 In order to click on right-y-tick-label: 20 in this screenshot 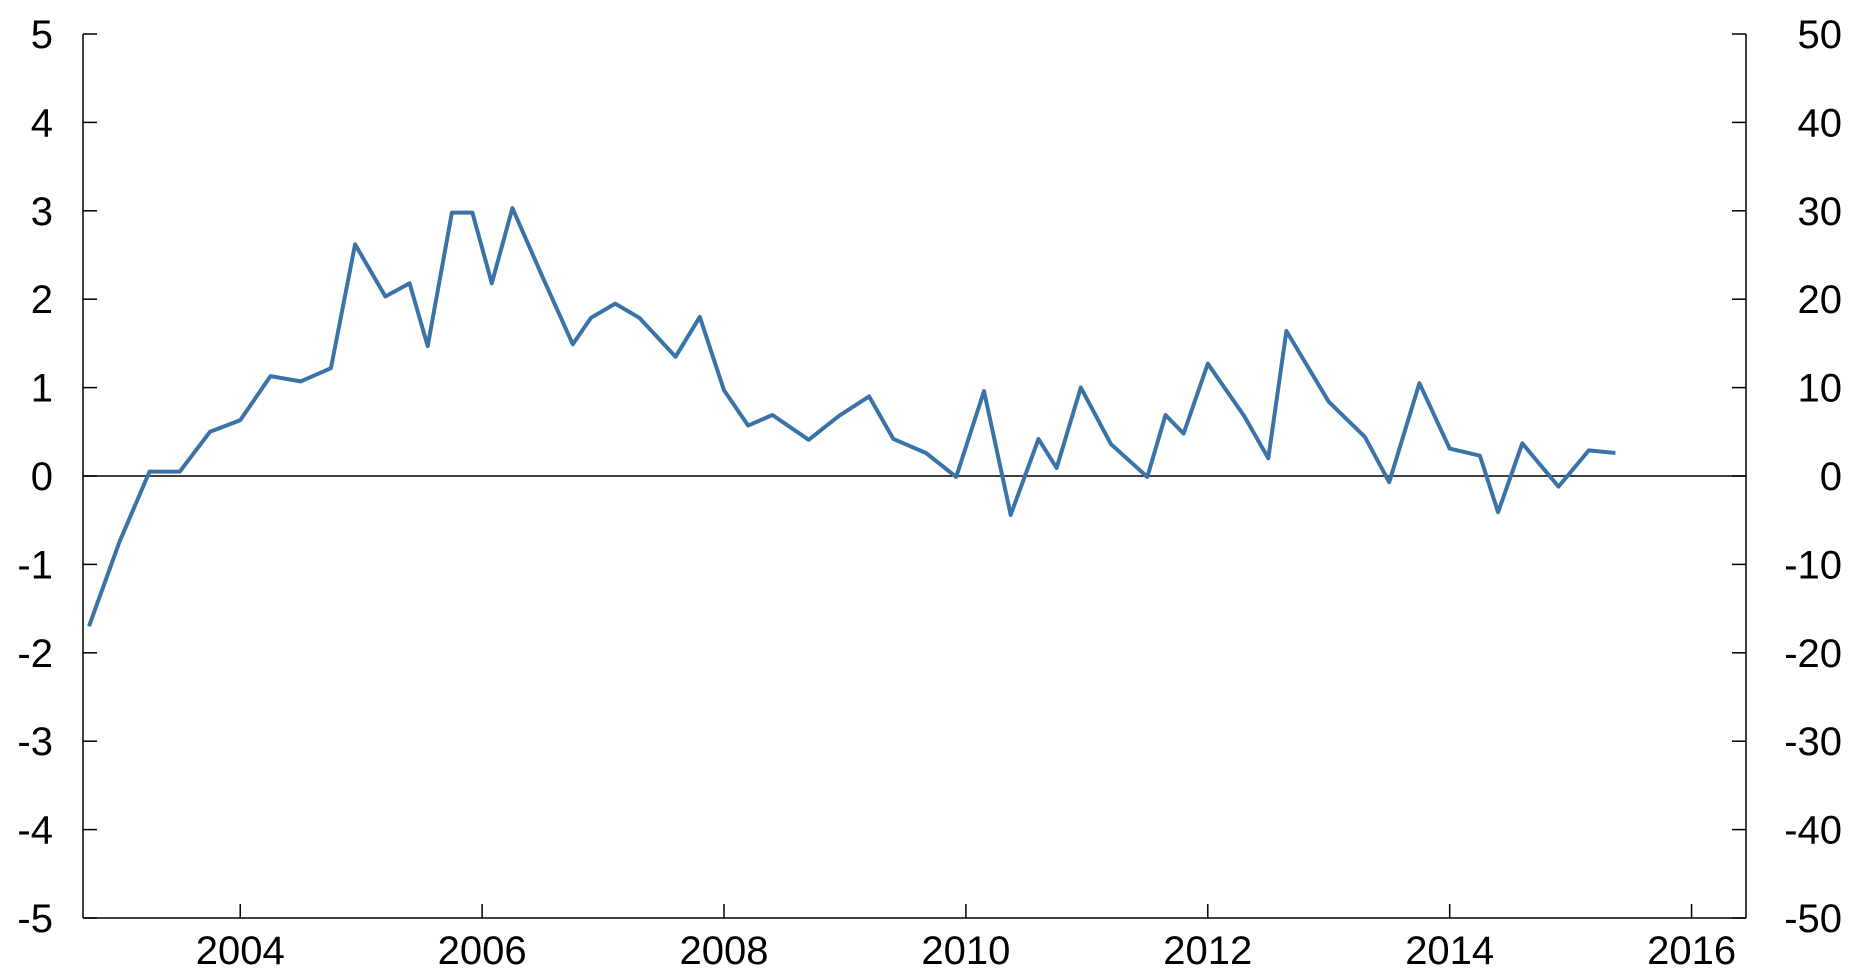, I will do `click(1820, 300)`.